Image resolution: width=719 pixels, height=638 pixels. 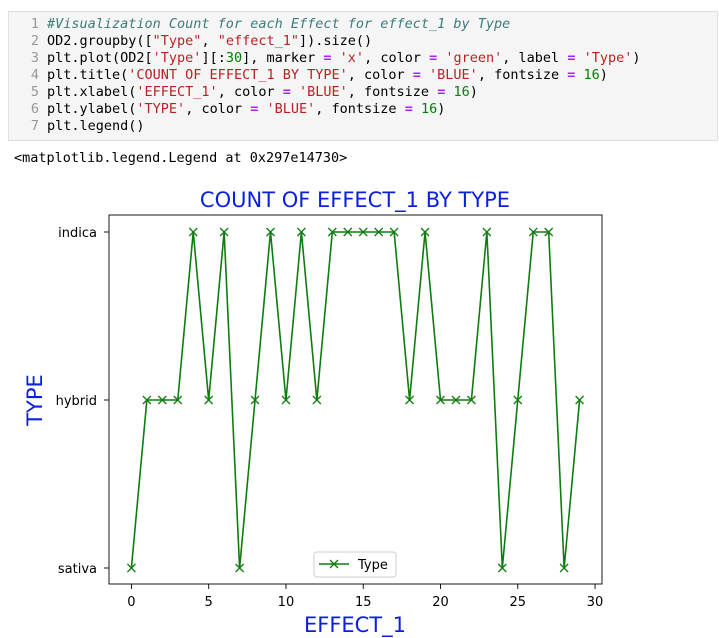 I want to click on line-number: 5, so click(x=34, y=92).